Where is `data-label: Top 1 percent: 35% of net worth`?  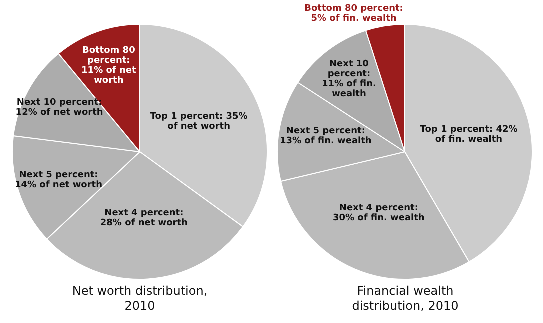 data-label: Top 1 percent: 35% of net worth is located at coordinates (199, 122).